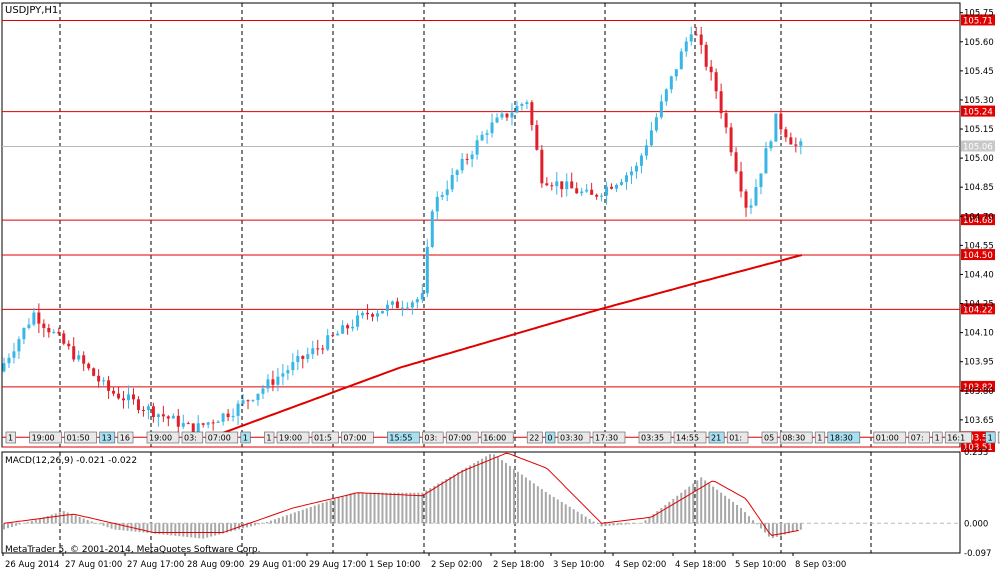  Describe the element at coordinates (977, 554) in the screenshot. I see `macd-tick-label: -0.097` at that location.